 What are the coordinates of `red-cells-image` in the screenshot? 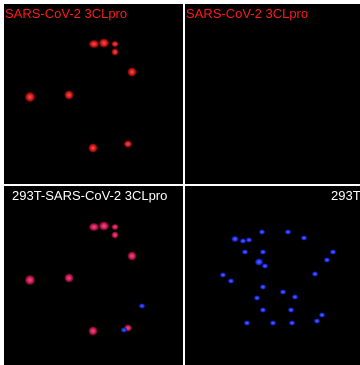 It's located at (81, 95).